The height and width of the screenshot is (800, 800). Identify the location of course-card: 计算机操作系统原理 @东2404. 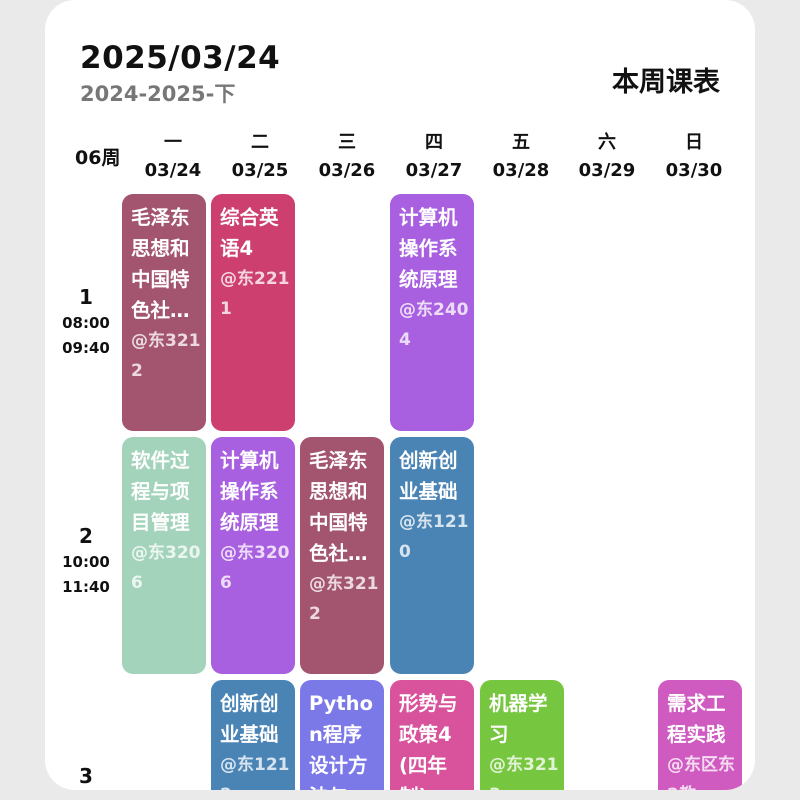
(432, 312).